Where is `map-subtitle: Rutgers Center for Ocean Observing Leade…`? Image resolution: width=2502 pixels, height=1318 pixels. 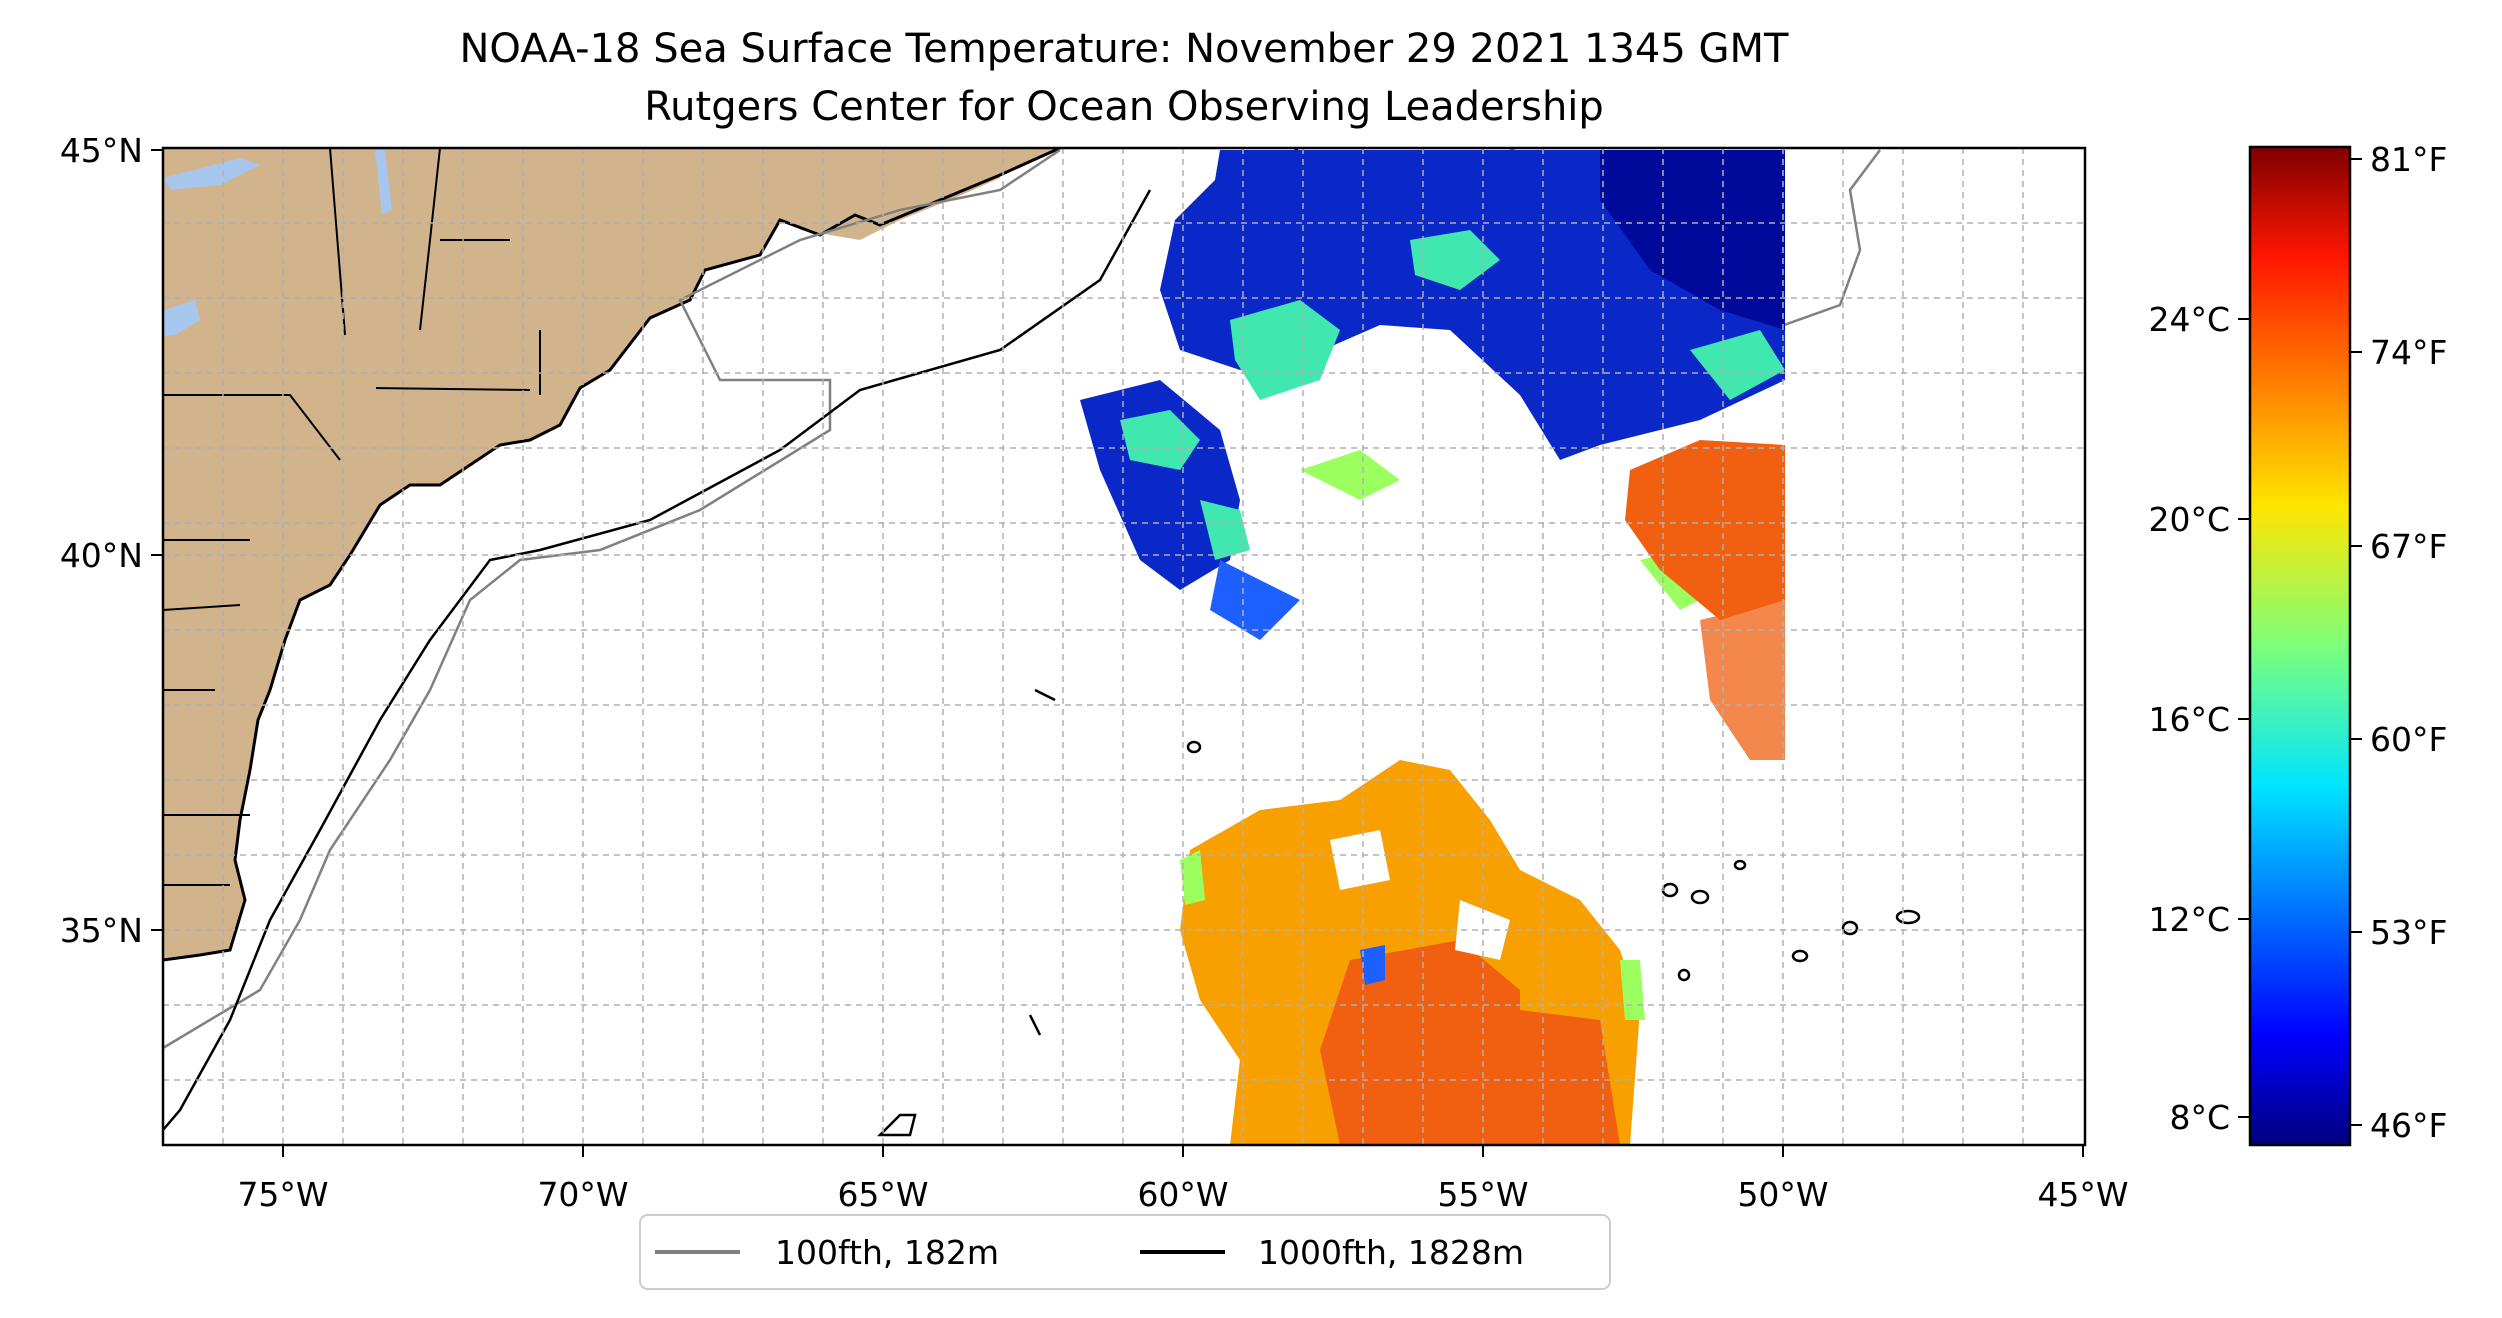
map-subtitle: Rutgers Center for Ocean Observing Leade… is located at coordinates (1124, 107).